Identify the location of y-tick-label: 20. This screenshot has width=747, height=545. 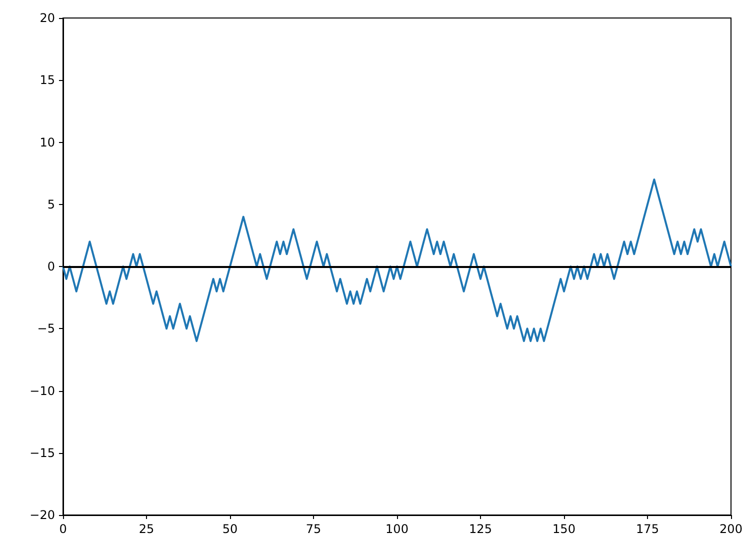
(47, 18).